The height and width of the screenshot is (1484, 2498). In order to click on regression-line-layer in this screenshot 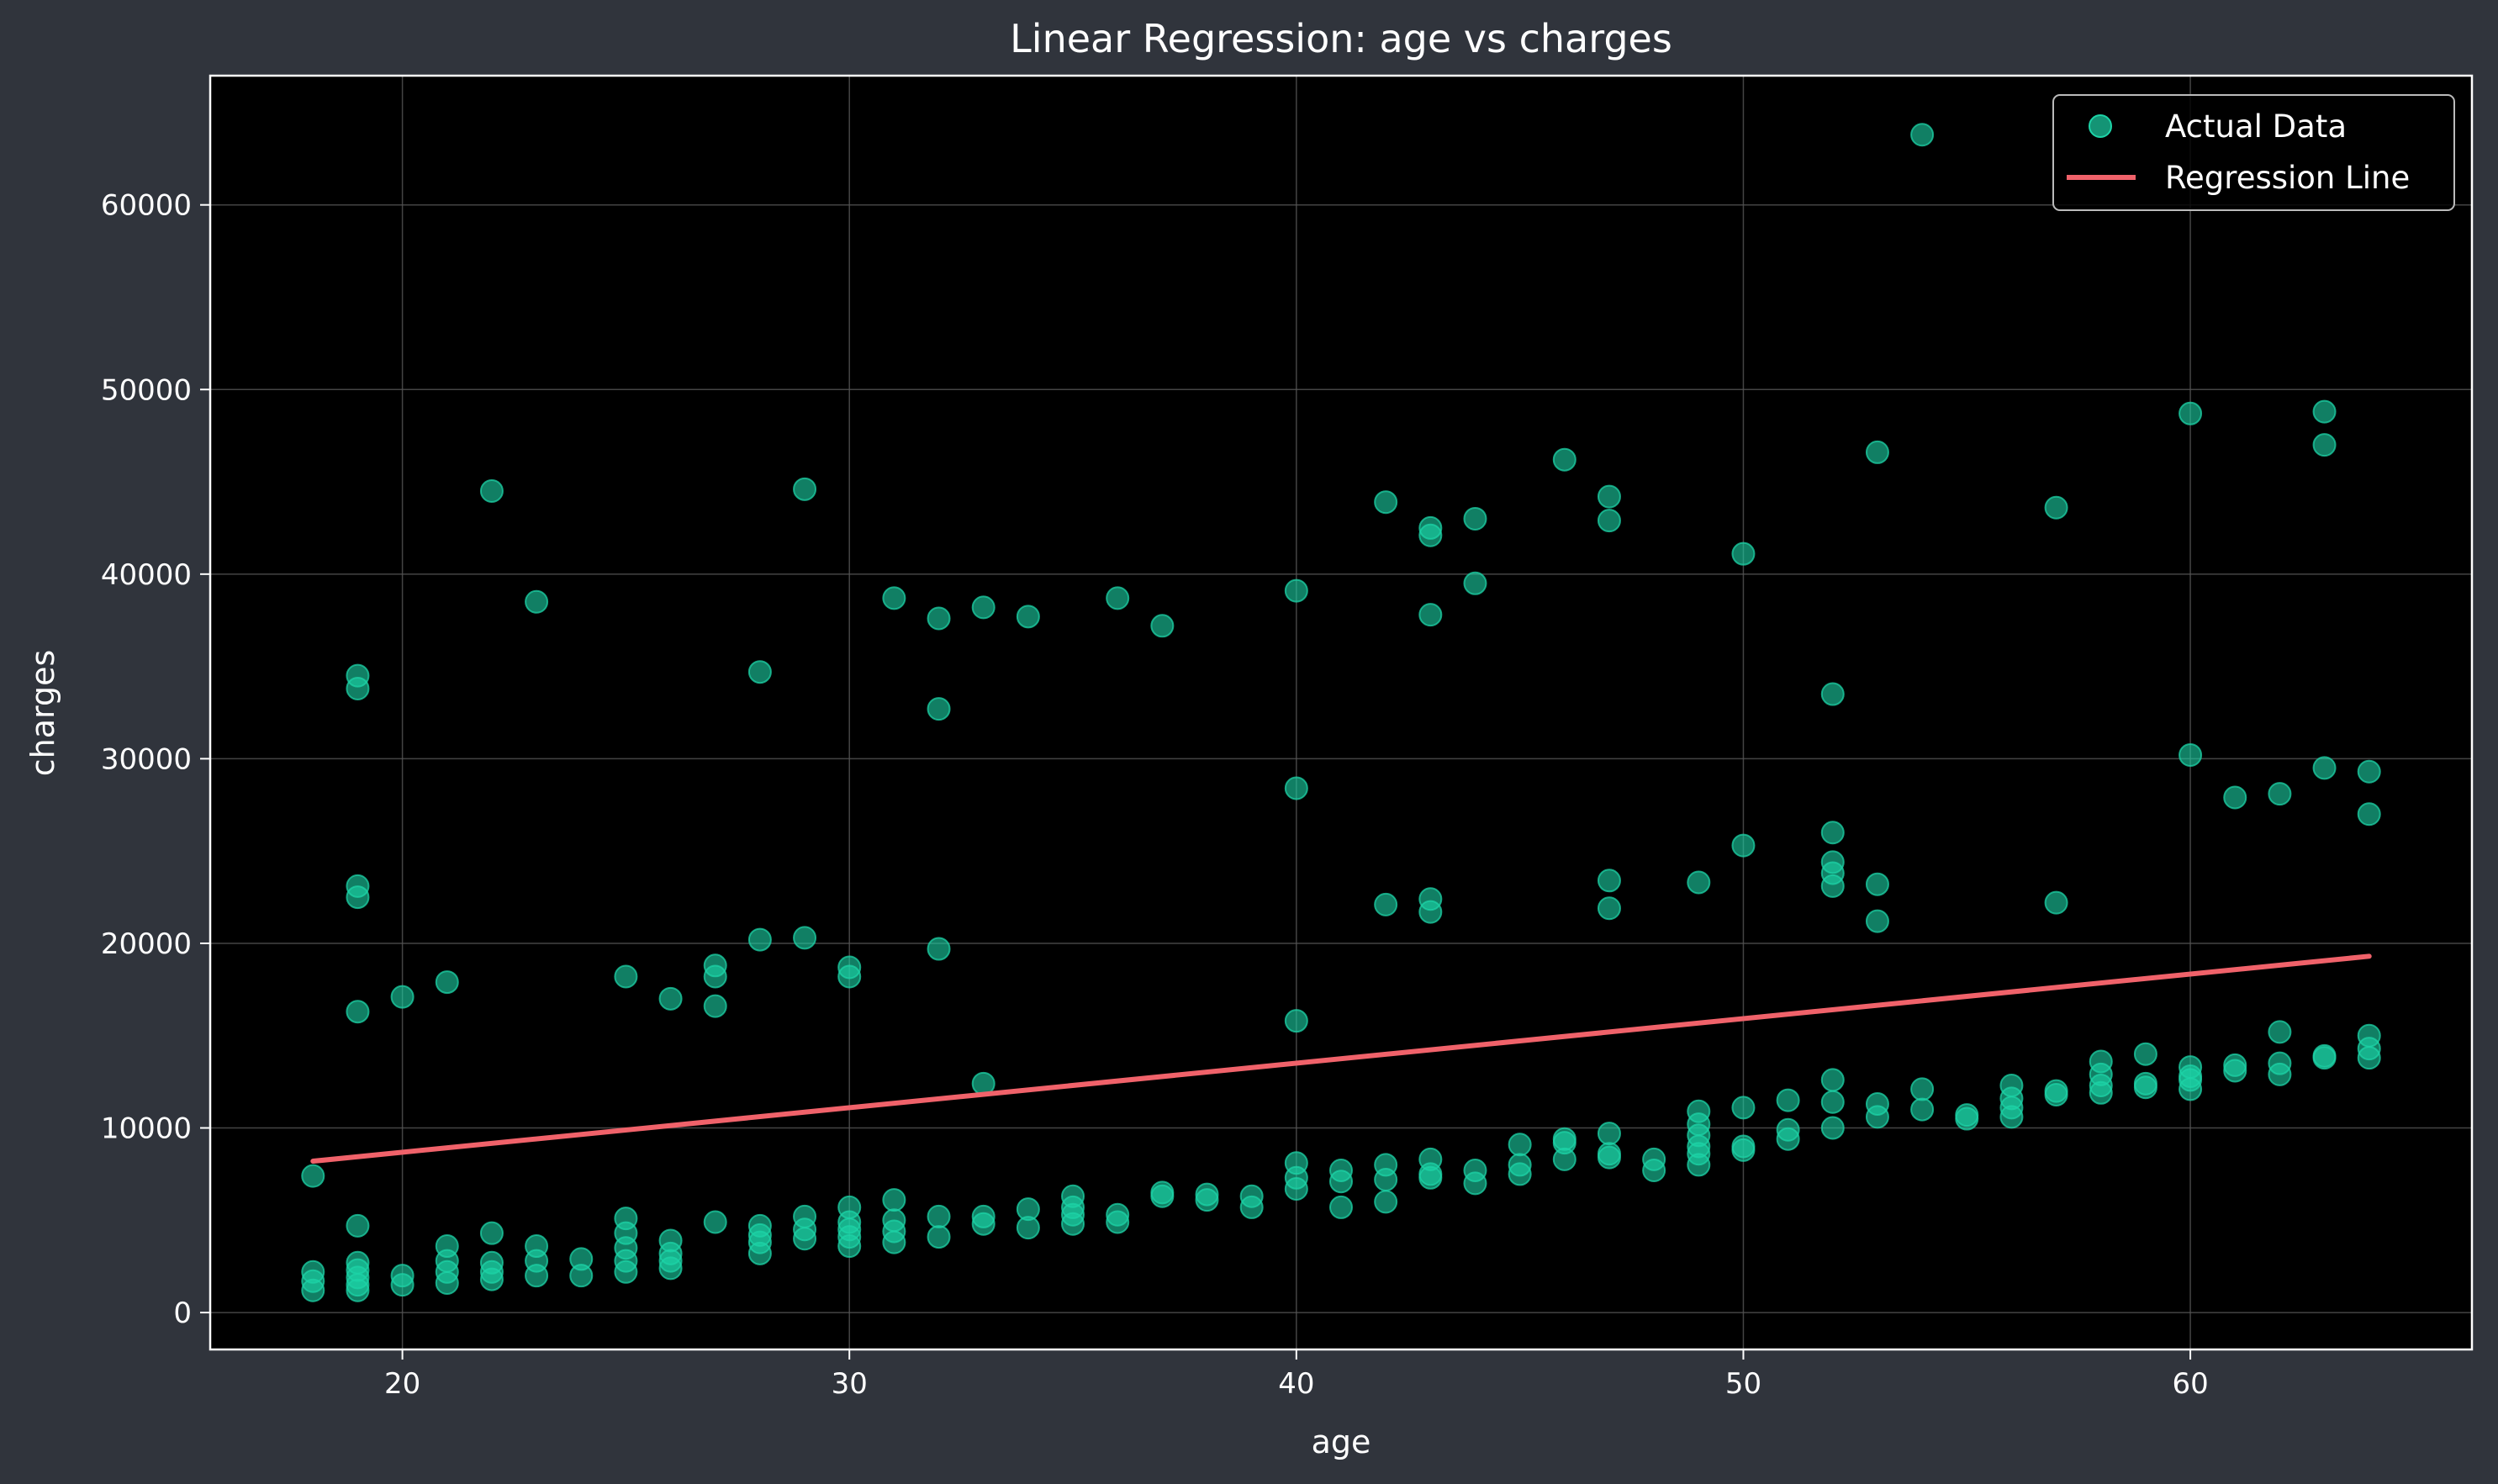, I will do `click(1341, 1058)`.